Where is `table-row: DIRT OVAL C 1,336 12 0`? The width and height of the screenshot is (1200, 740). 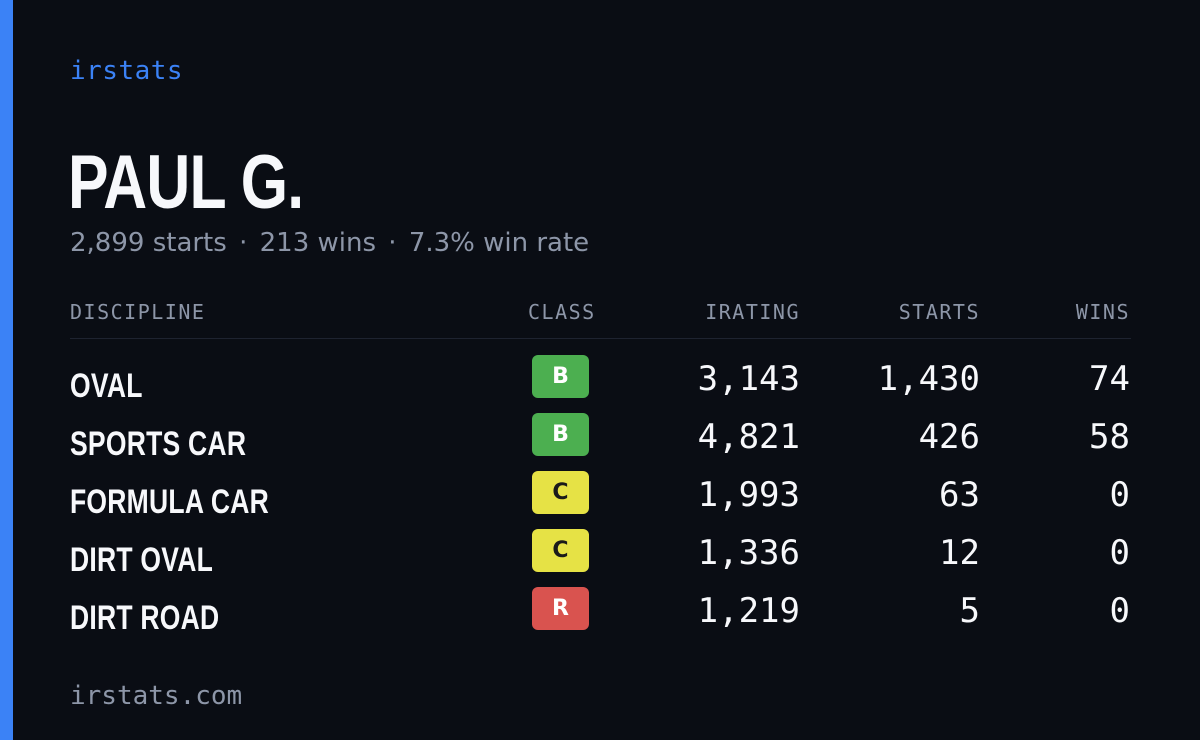 table-row: DIRT OVAL C 1,336 12 0 is located at coordinates (600, 558).